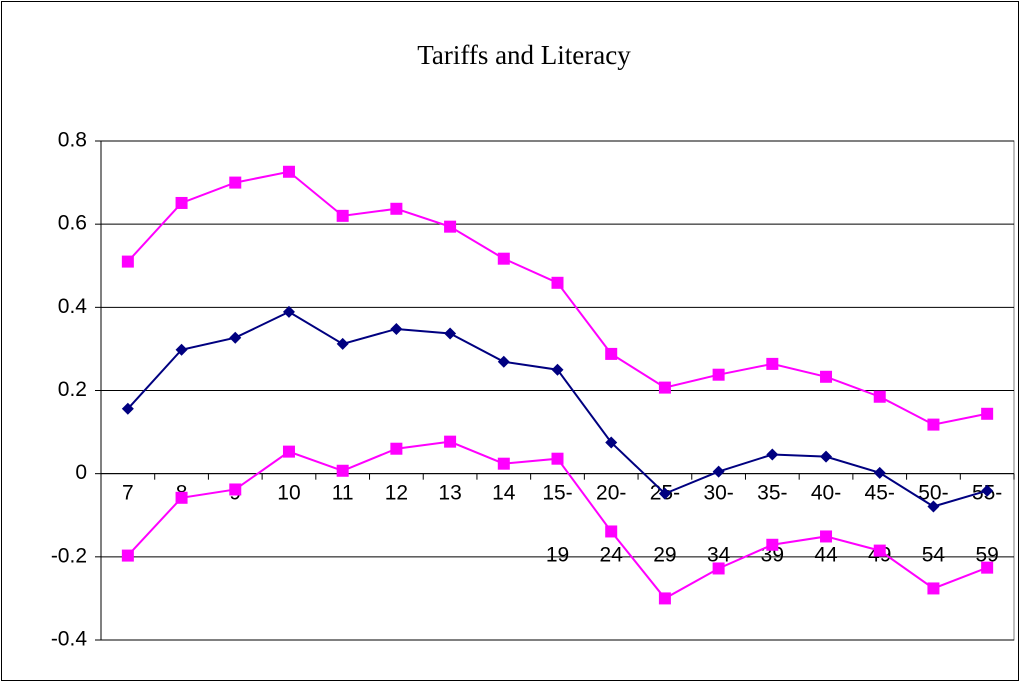 Image resolution: width=1021 pixels, height=683 pixels. Describe the element at coordinates (933, 523) in the screenshot. I see `x-tick-label: 50-54` at that location.